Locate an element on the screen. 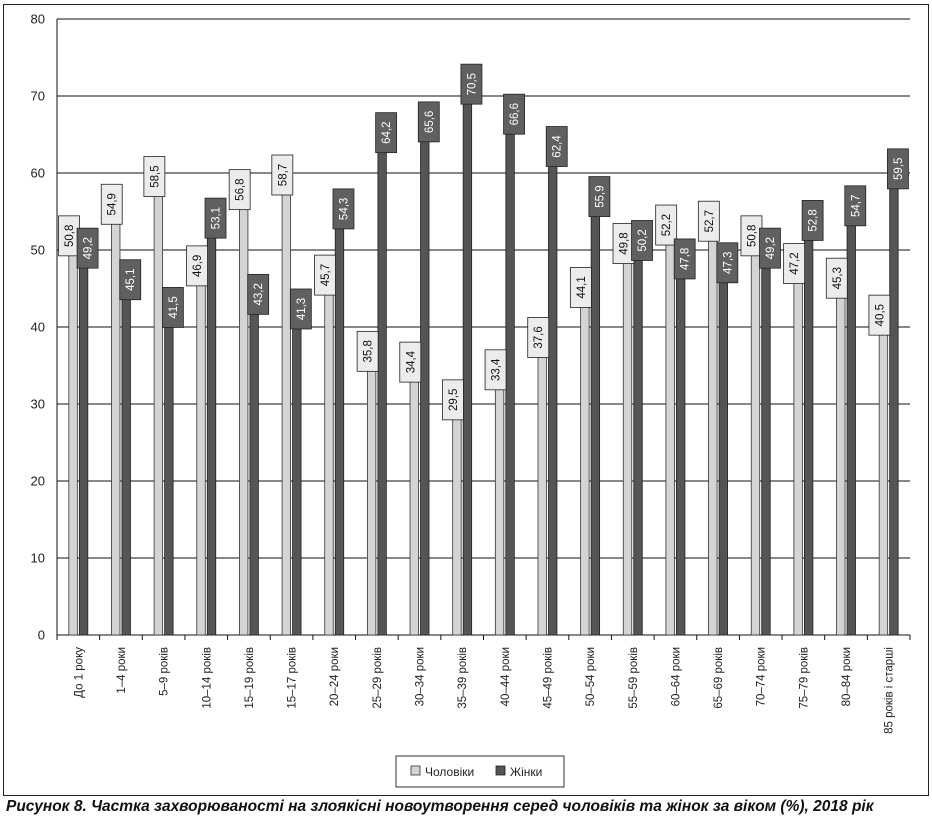 This screenshot has height=824, width=932. data-label-women: 50,2 is located at coordinates (643, 240).